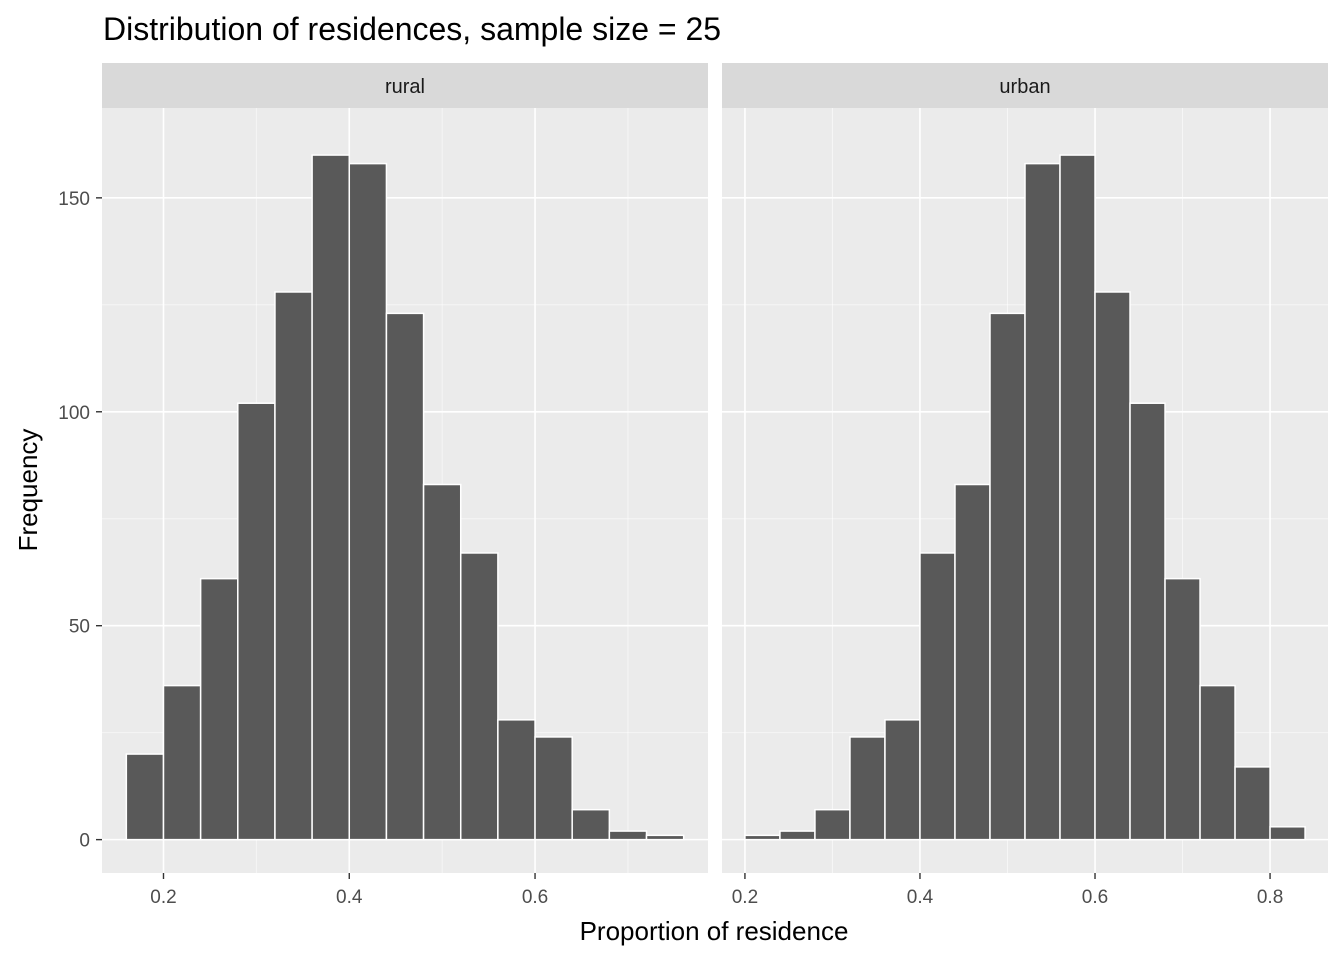  Describe the element at coordinates (28, 490) in the screenshot. I see `y-axis-title: Frequency` at that location.